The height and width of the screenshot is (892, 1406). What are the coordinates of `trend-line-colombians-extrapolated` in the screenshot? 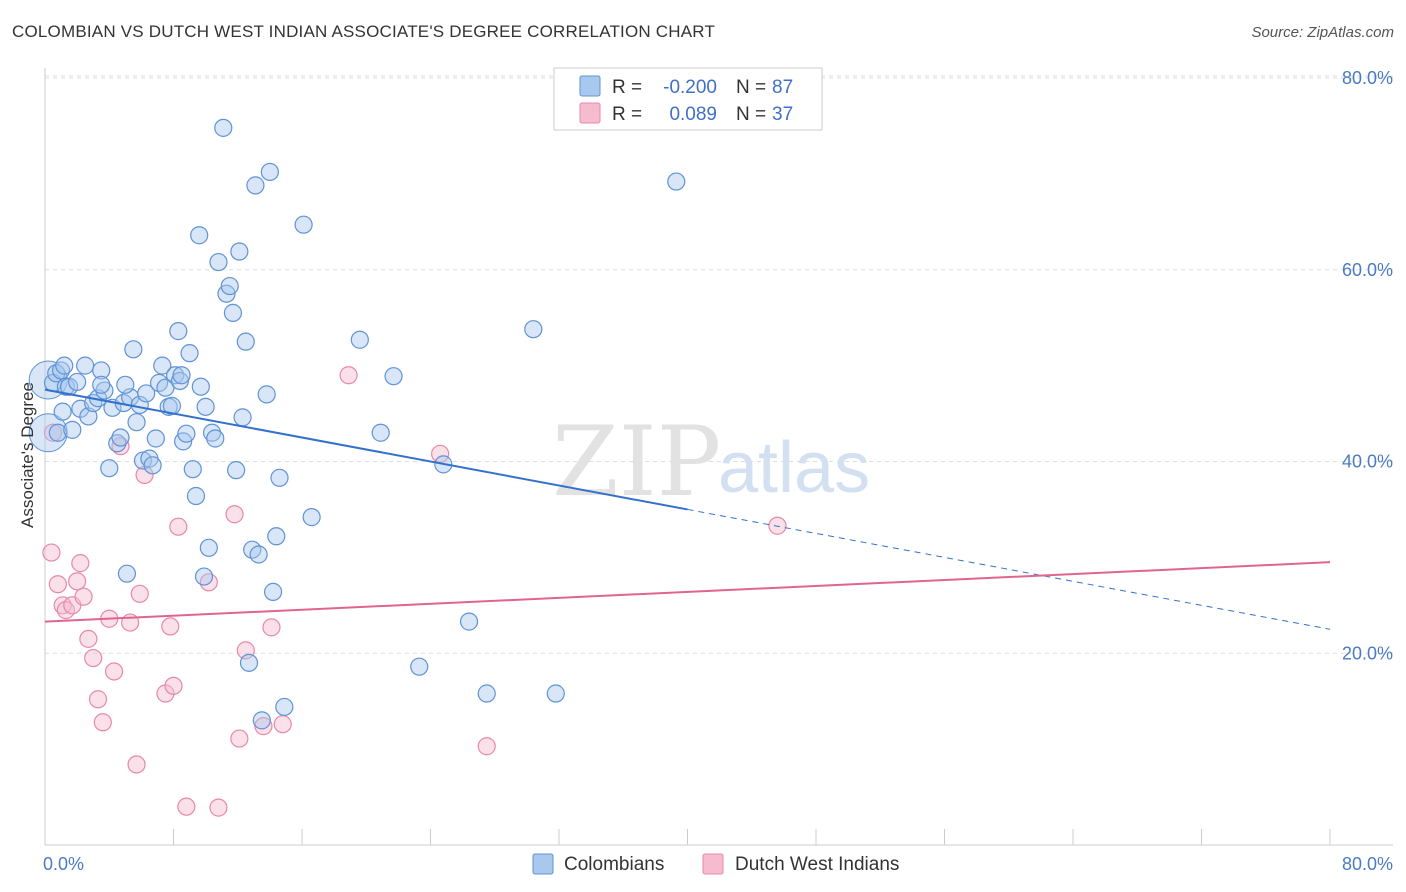 It's located at (1009, 569).